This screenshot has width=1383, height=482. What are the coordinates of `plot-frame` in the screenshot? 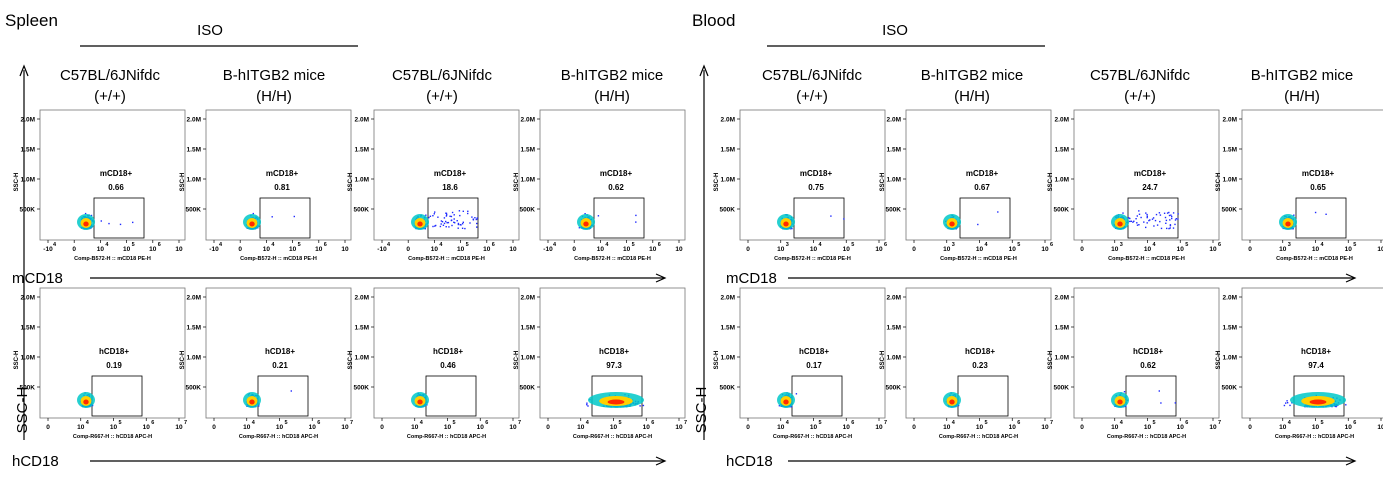 It's located at (112, 353).